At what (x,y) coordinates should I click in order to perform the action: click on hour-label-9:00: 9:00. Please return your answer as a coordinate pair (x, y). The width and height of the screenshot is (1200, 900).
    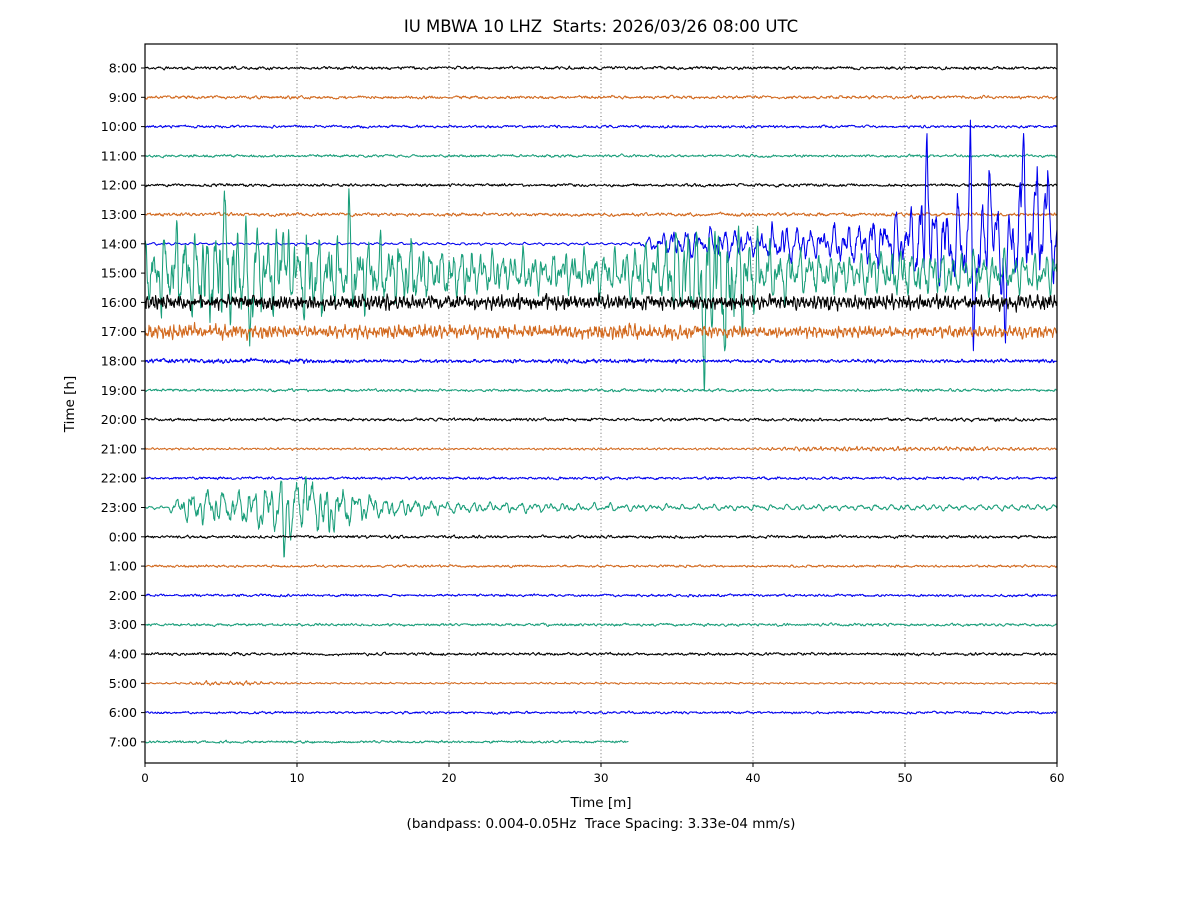
    Looking at the image, I should click on (123, 97).